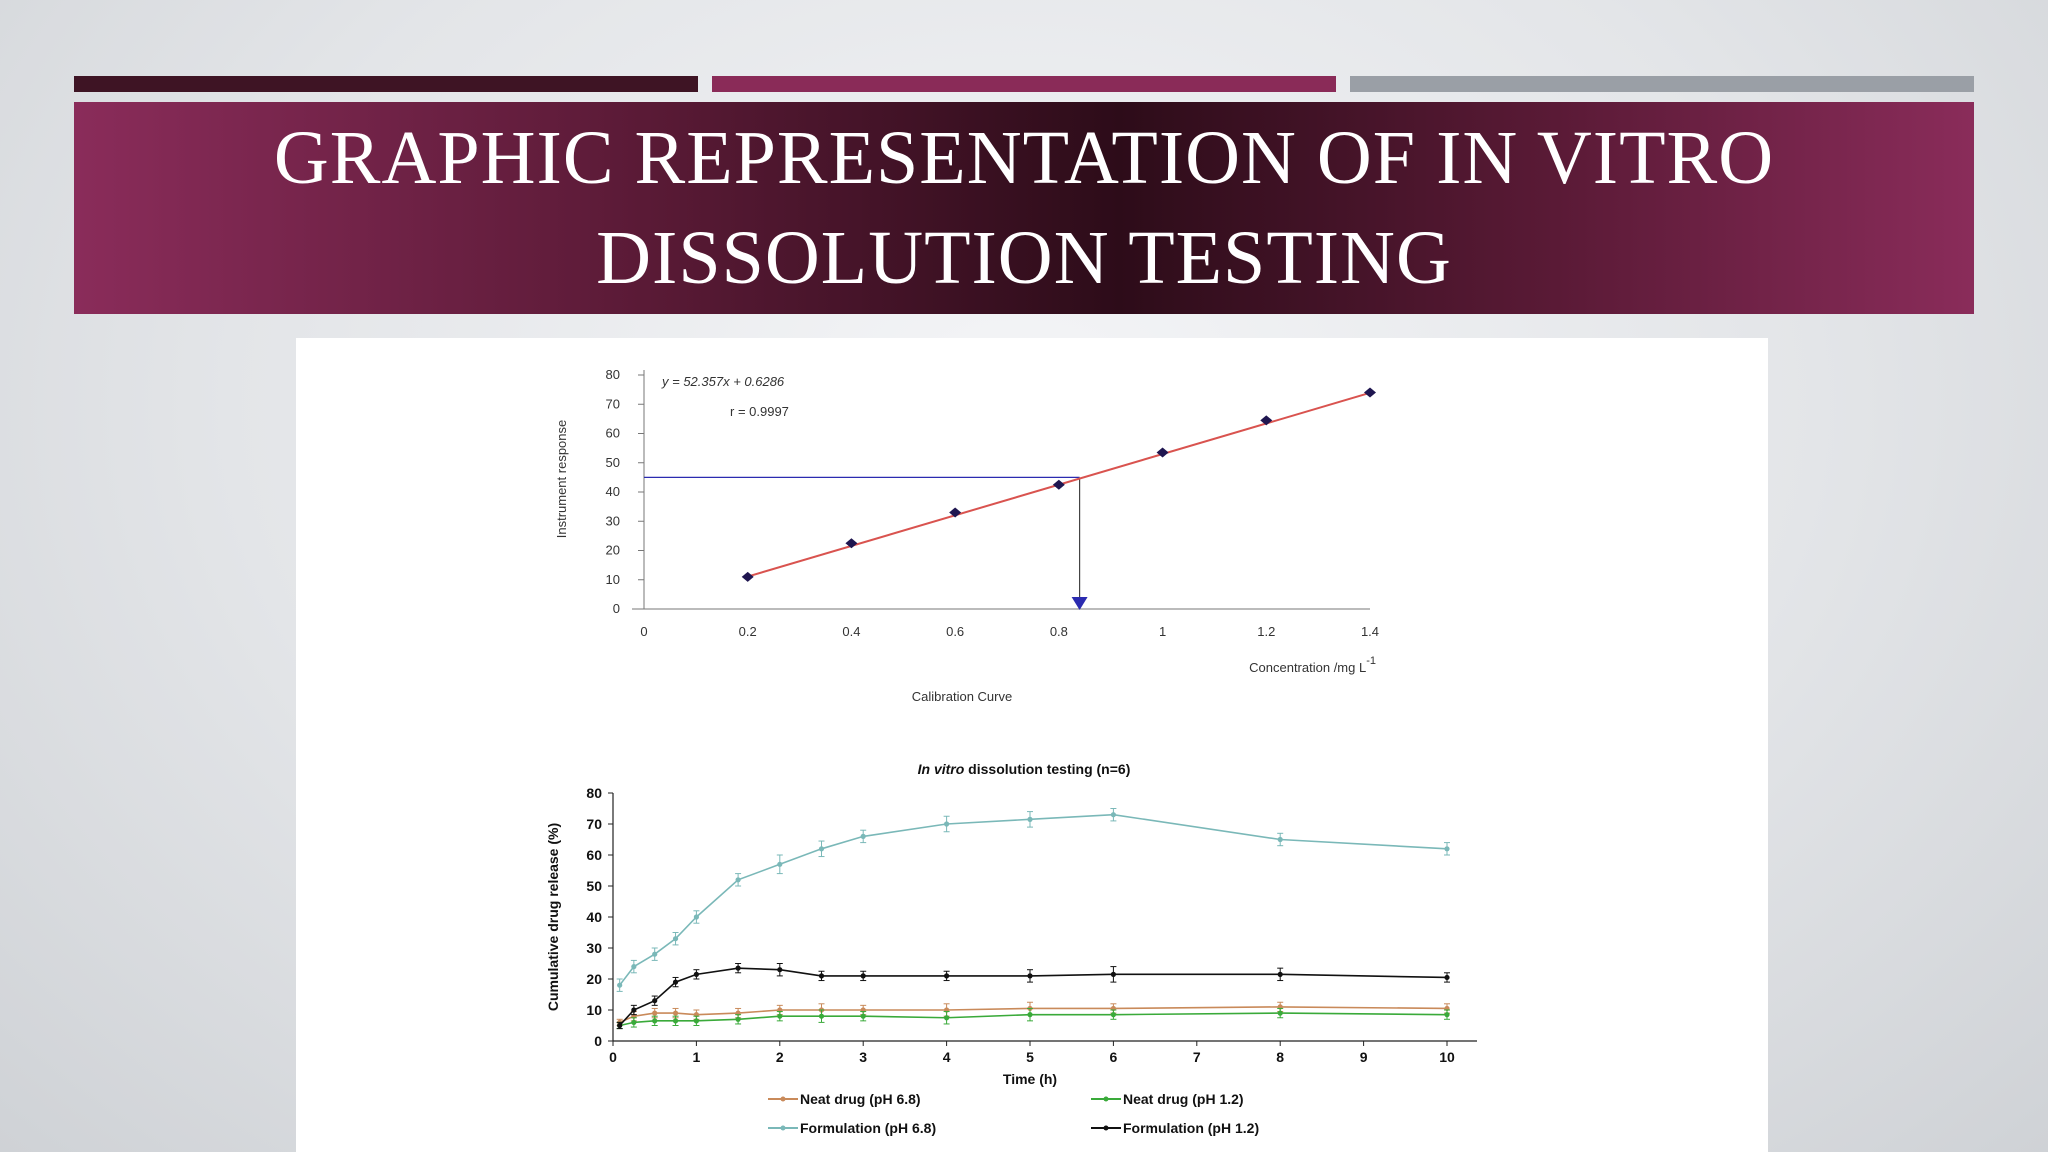 Image resolution: width=2048 pixels, height=1152 pixels. What do you see at coordinates (962, 696) in the screenshot?
I see `calibration-caption: Calibration Curve` at bounding box center [962, 696].